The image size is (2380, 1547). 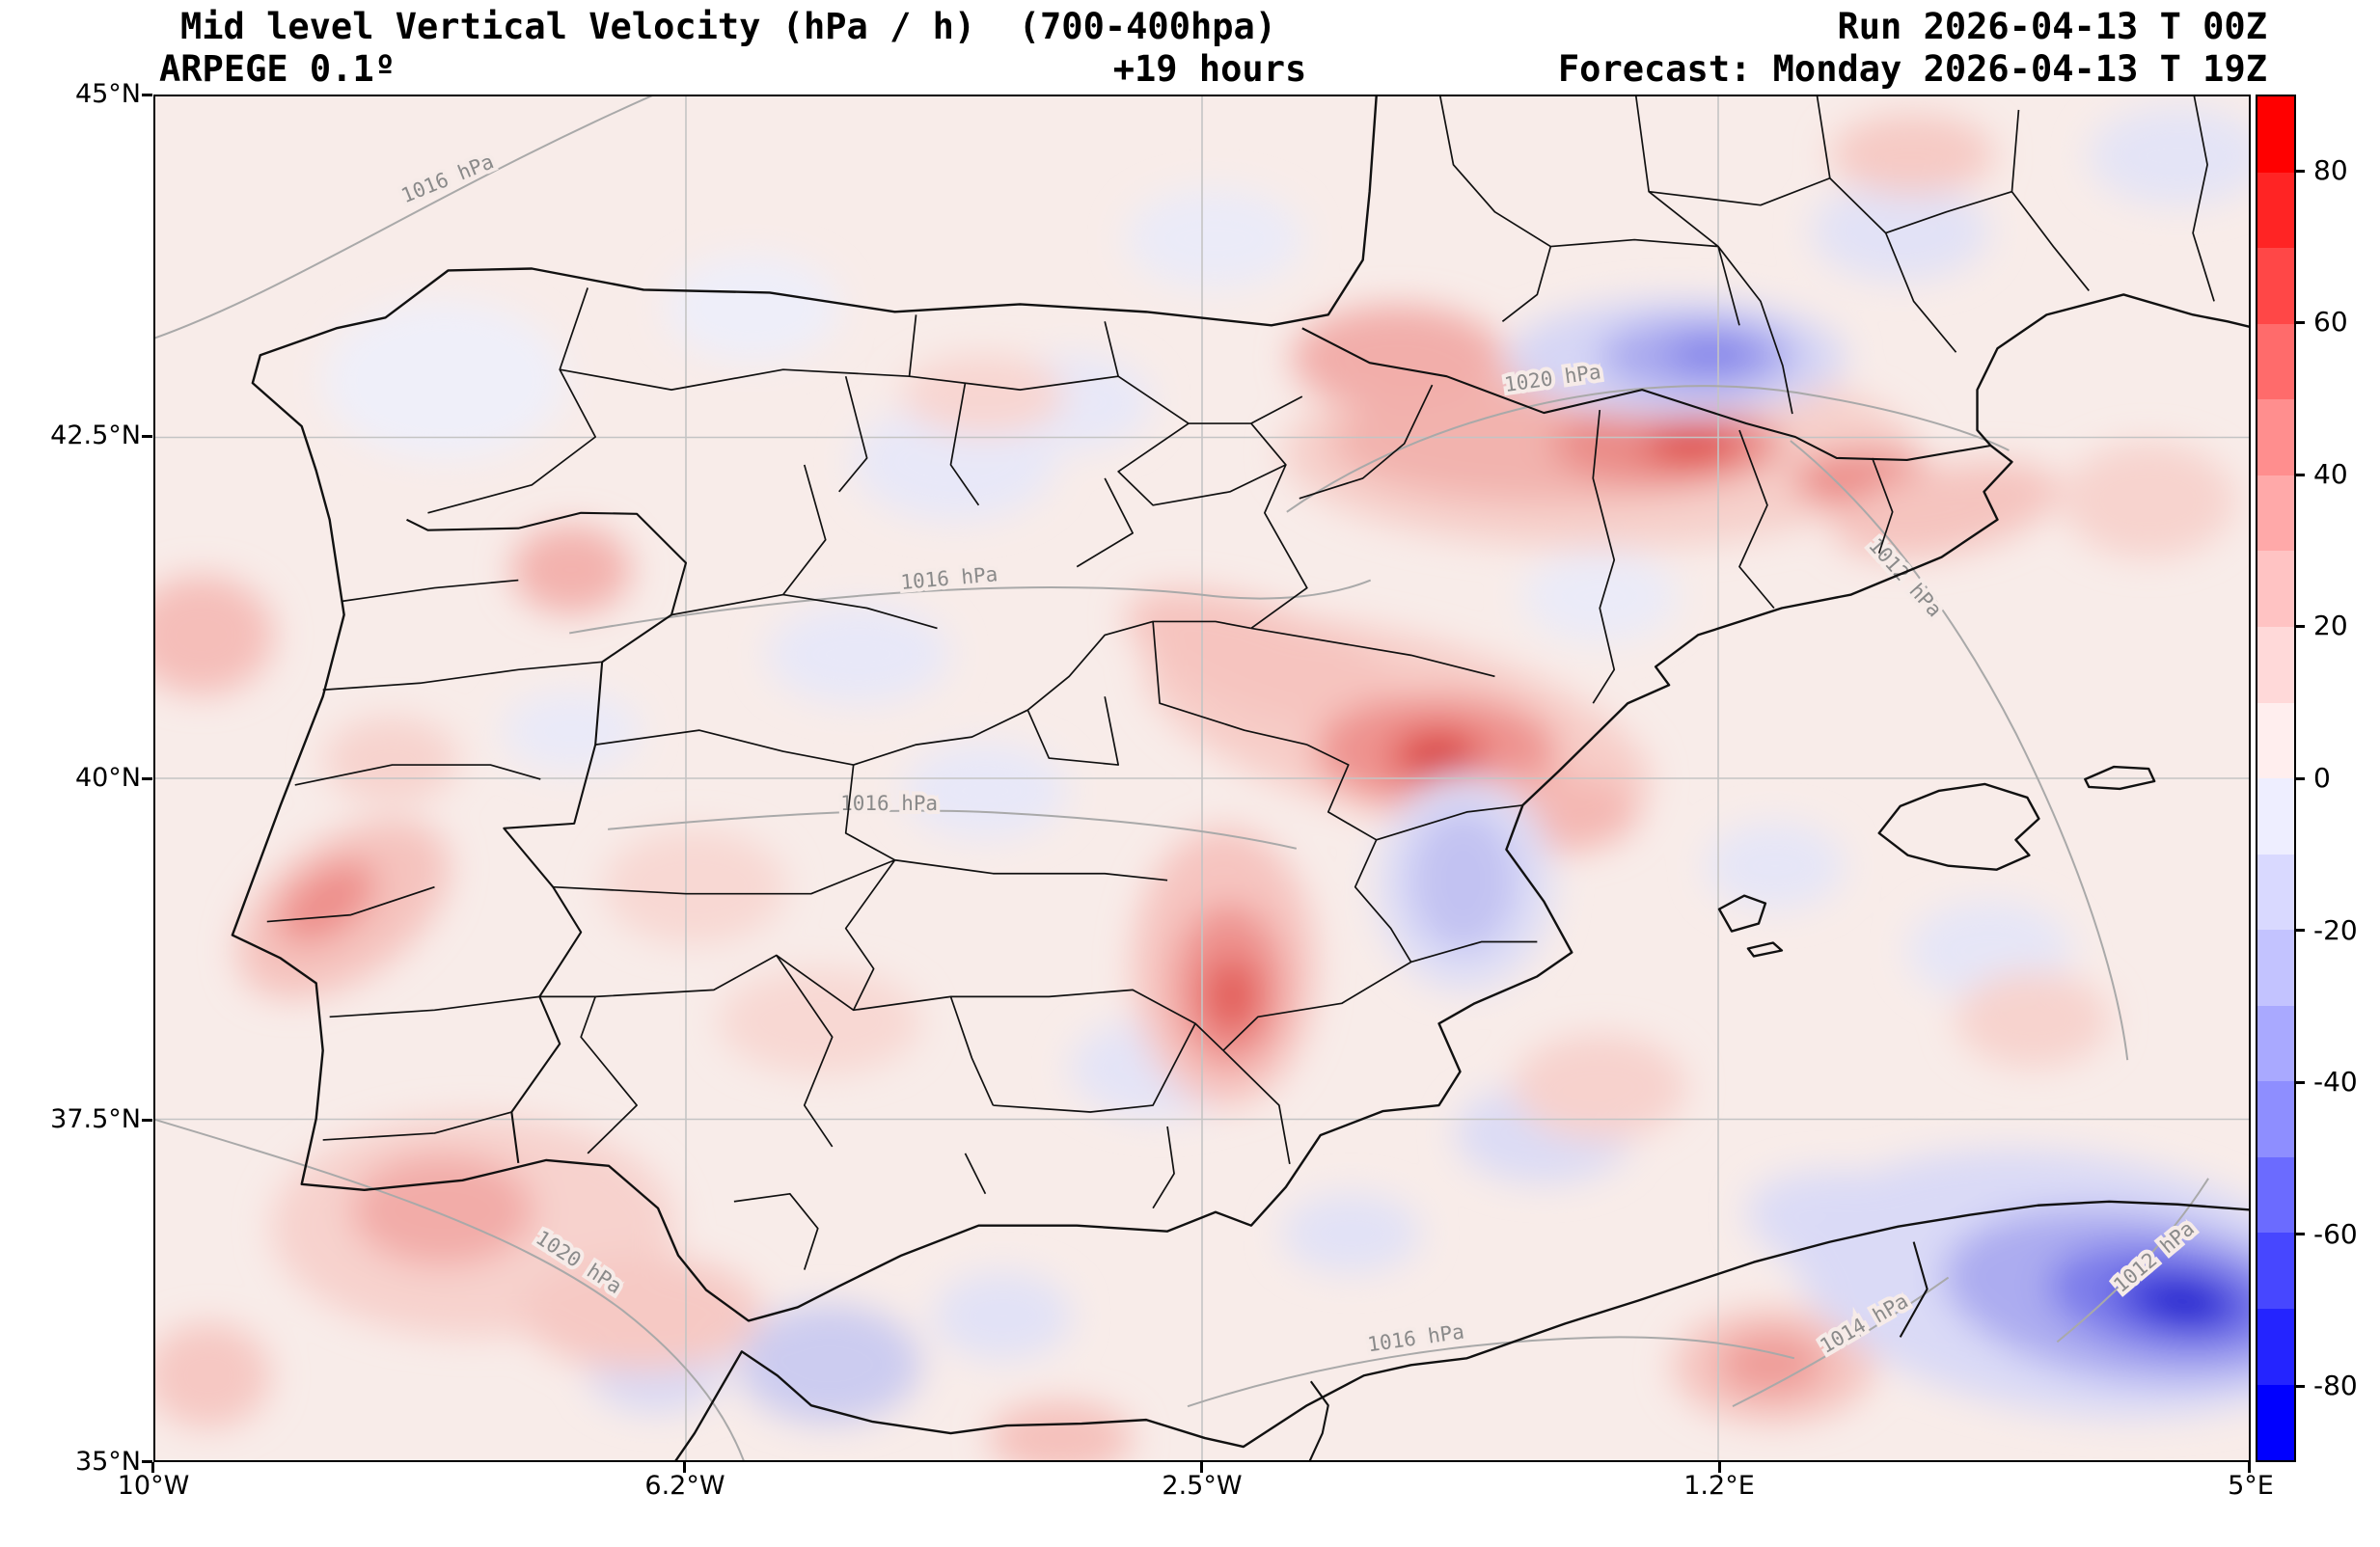 What do you see at coordinates (889, 803) in the screenshot?
I see `isobar-label-1016-center: 1016 hPa` at bounding box center [889, 803].